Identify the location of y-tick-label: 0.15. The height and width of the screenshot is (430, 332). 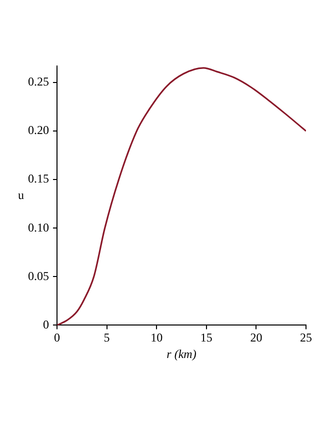
(38, 179).